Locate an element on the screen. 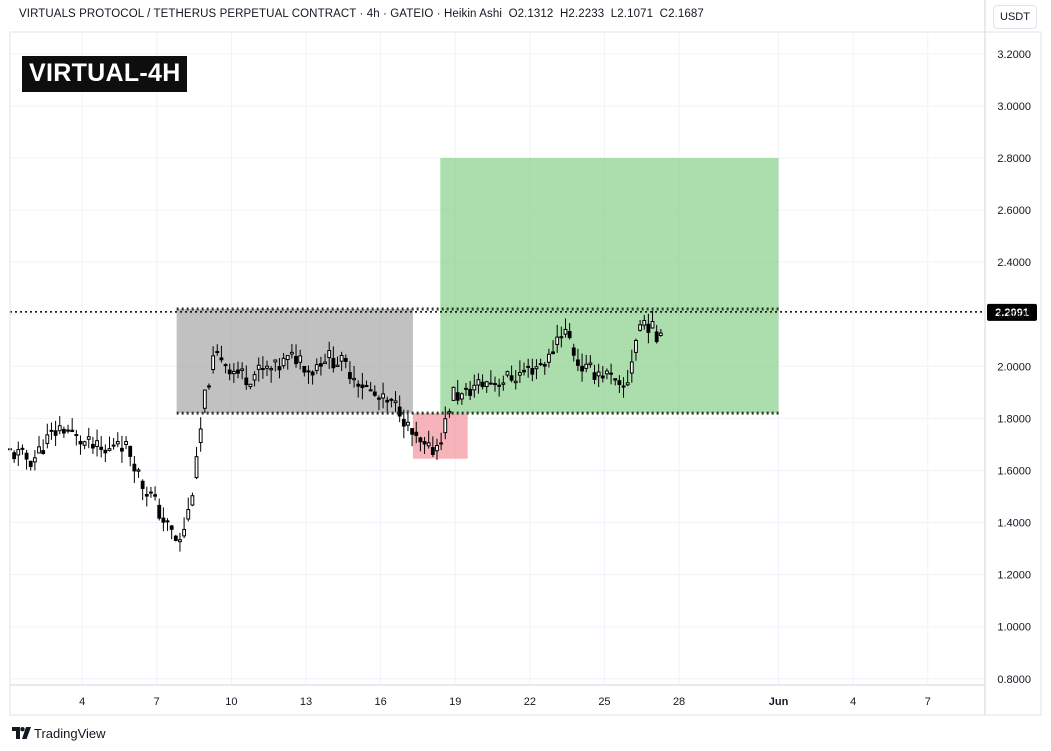 The image size is (1051, 751). x-tick-label: 13 is located at coordinates (306, 702).